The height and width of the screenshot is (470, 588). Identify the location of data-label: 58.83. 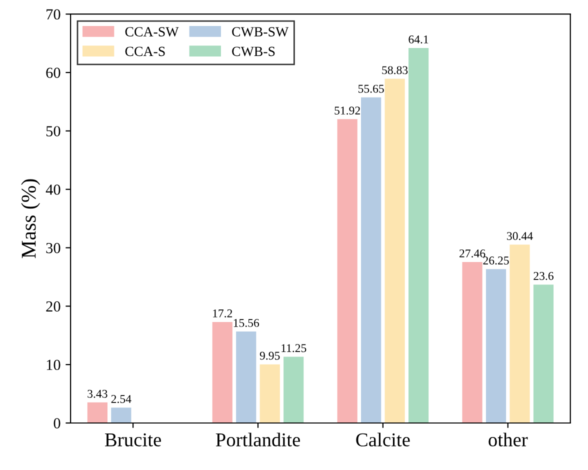
(395, 70).